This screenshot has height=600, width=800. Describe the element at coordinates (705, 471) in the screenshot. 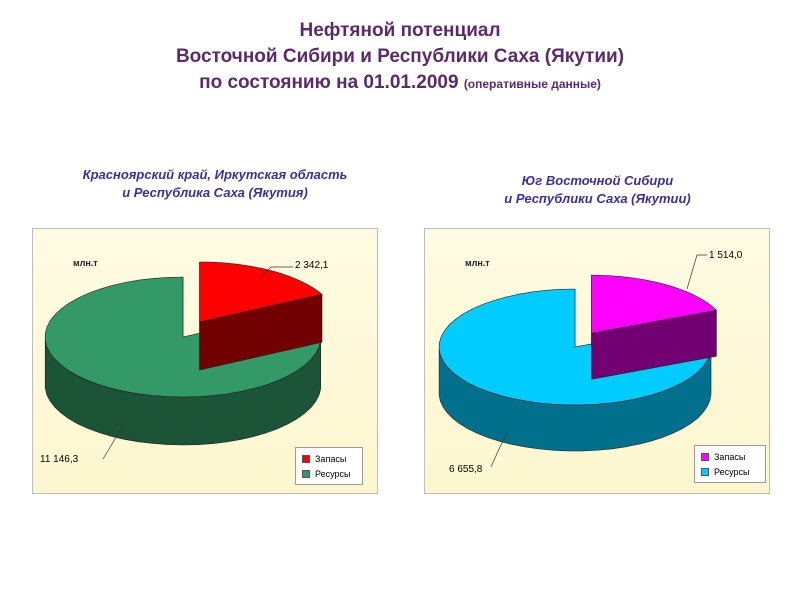

I see `chart-2-legend-swatch-resursy` at that location.